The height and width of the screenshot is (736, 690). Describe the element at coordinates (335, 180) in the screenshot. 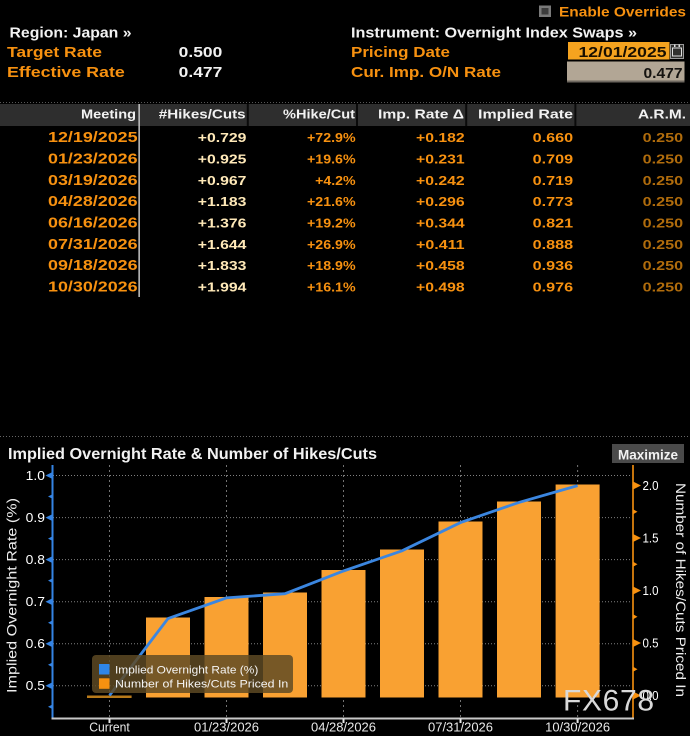

I see `svg-text: +4.2%` at that location.